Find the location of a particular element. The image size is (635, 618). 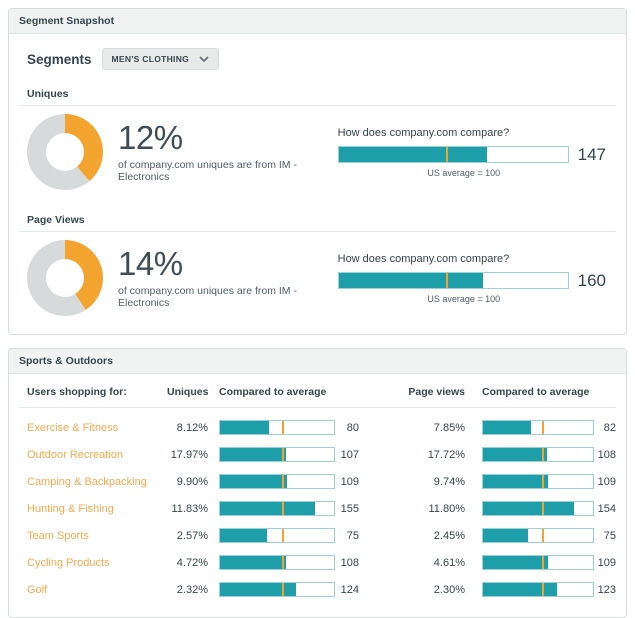

uniques-index-cell: 155 is located at coordinates (349, 508).